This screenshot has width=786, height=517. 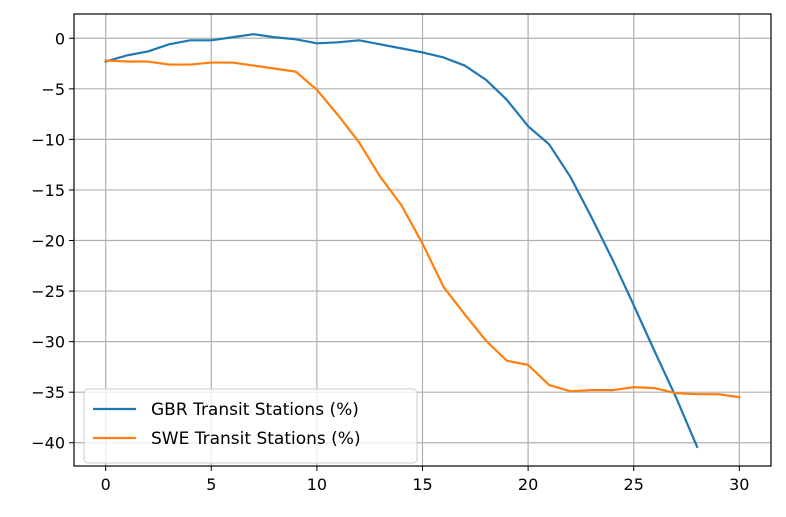 I want to click on y-tick-label: −30, so click(x=48, y=342).